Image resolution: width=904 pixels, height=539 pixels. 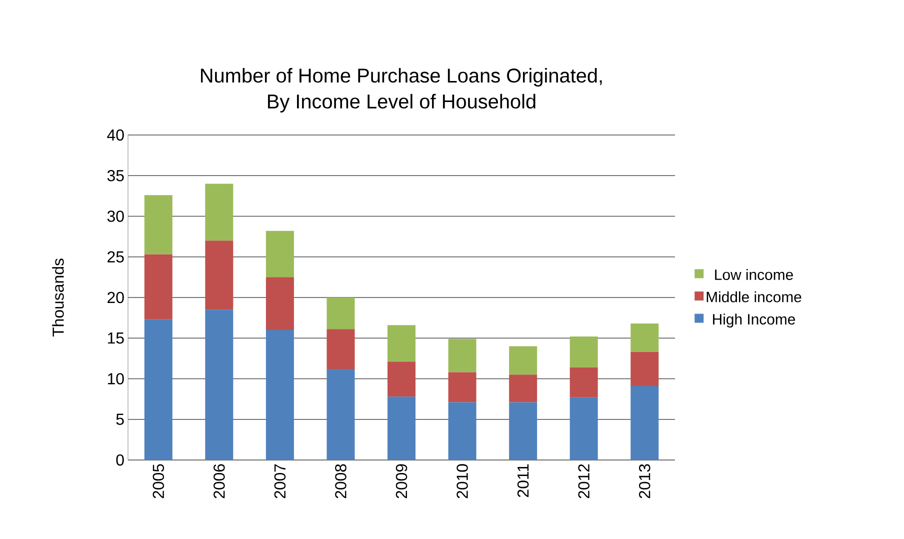 I want to click on y-tick-label: 20, so click(x=116, y=298).